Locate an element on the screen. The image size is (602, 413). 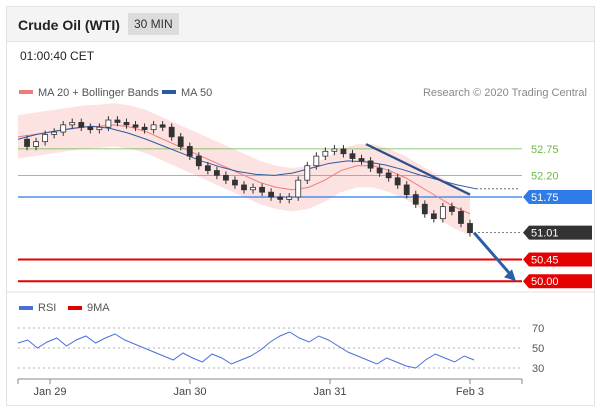
forecast-arrow-head is located at coordinates (510, 275).